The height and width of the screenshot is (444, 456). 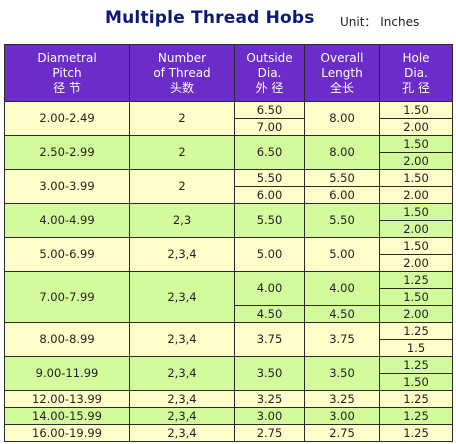 I want to click on table-row: 2.50-2.99 2 6.50 8.00 1.50, so click(x=228, y=152).